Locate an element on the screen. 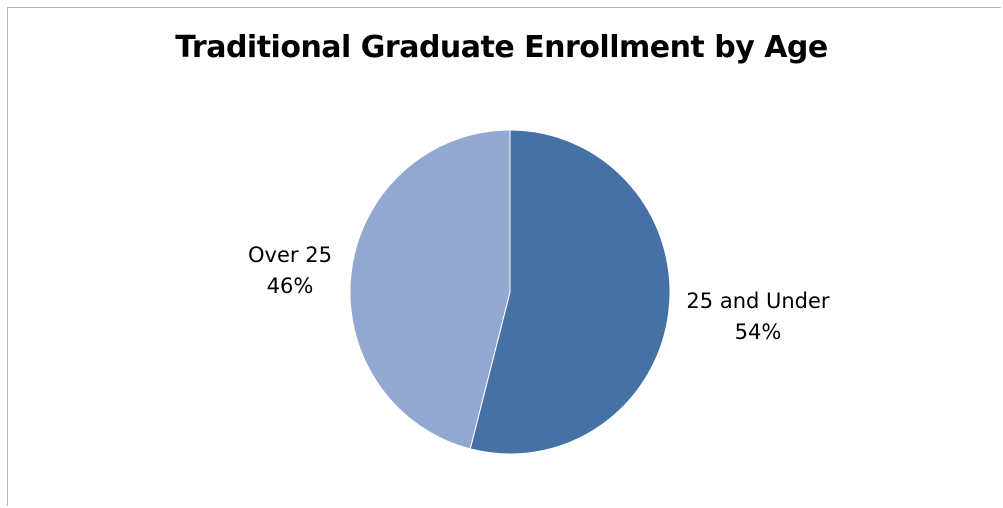 The height and width of the screenshot is (508, 1003). slice-percent-label: 54% is located at coordinates (758, 332).